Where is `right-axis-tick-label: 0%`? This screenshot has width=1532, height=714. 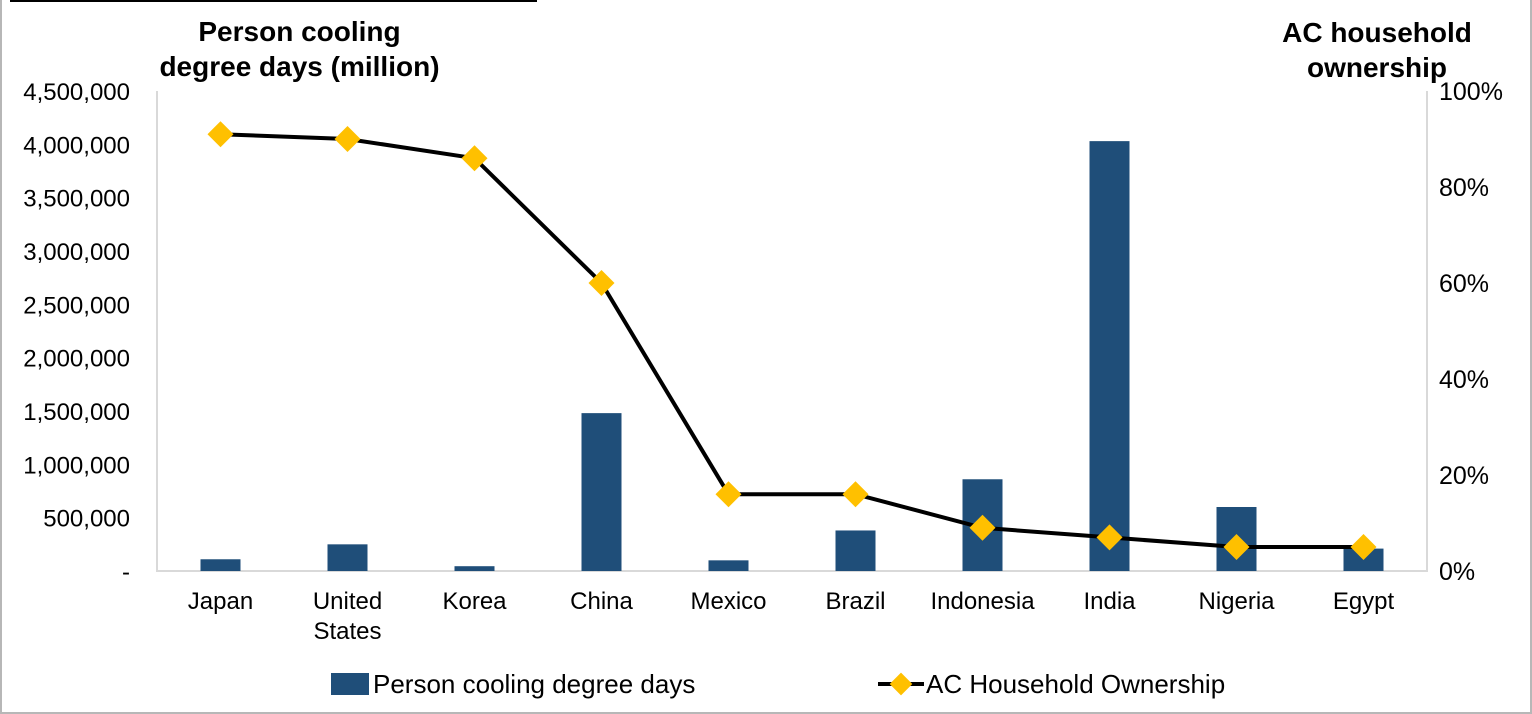 right-axis-tick-label: 0% is located at coordinates (1457, 572).